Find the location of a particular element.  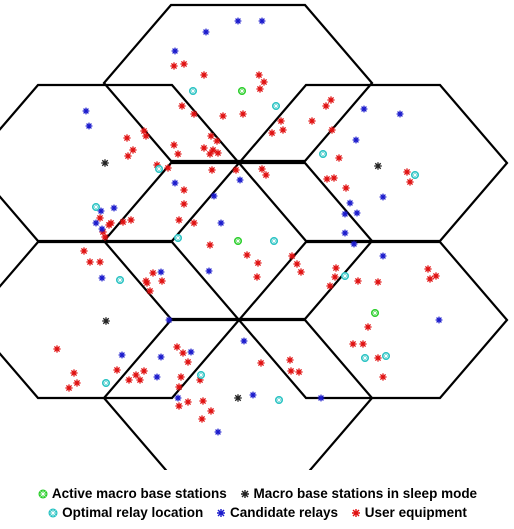

legend-item-active: Active macro base stations is located at coordinates (132, 493).